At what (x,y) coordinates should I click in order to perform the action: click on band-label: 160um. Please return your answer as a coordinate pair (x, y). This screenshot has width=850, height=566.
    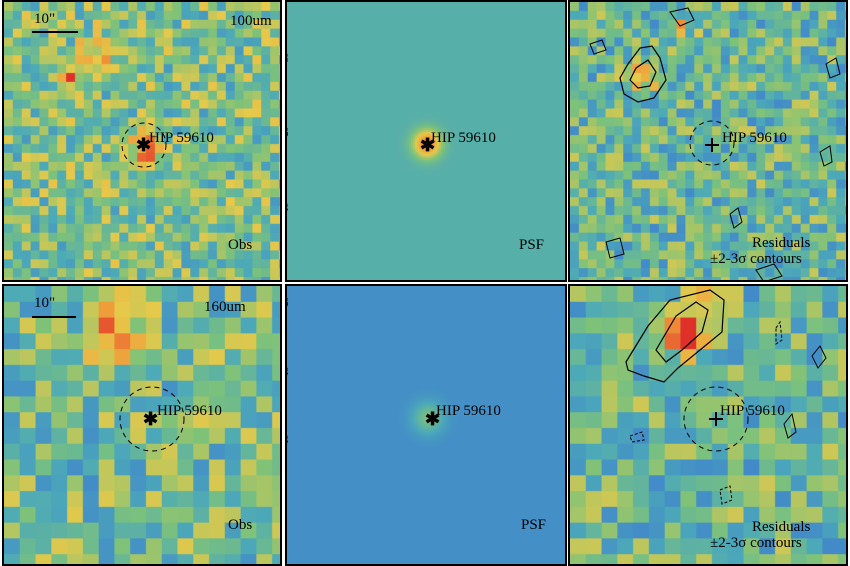
    Looking at the image, I should click on (225, 307).